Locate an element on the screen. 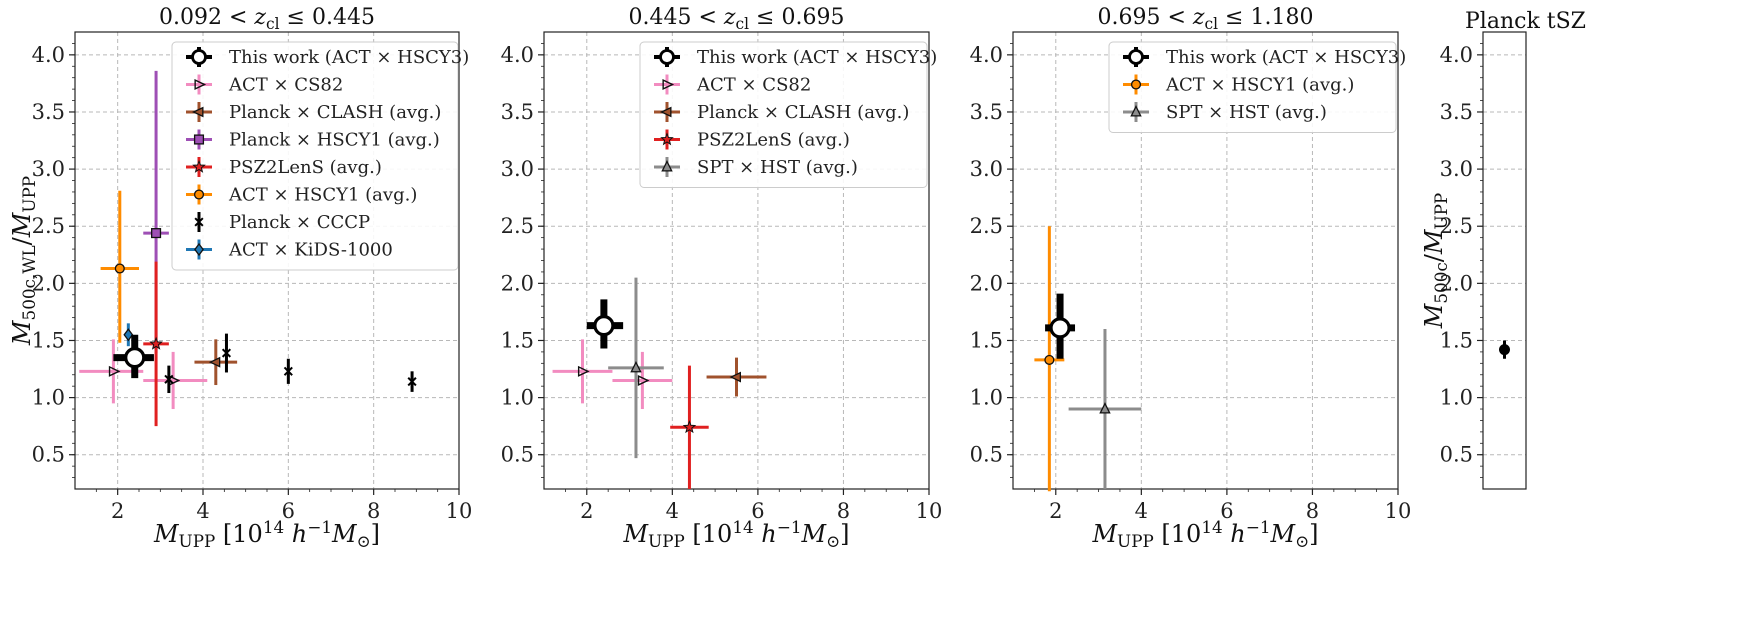 This screenshot has width=1744, height=623. plot-frame is located at coordinates (1504, 260).